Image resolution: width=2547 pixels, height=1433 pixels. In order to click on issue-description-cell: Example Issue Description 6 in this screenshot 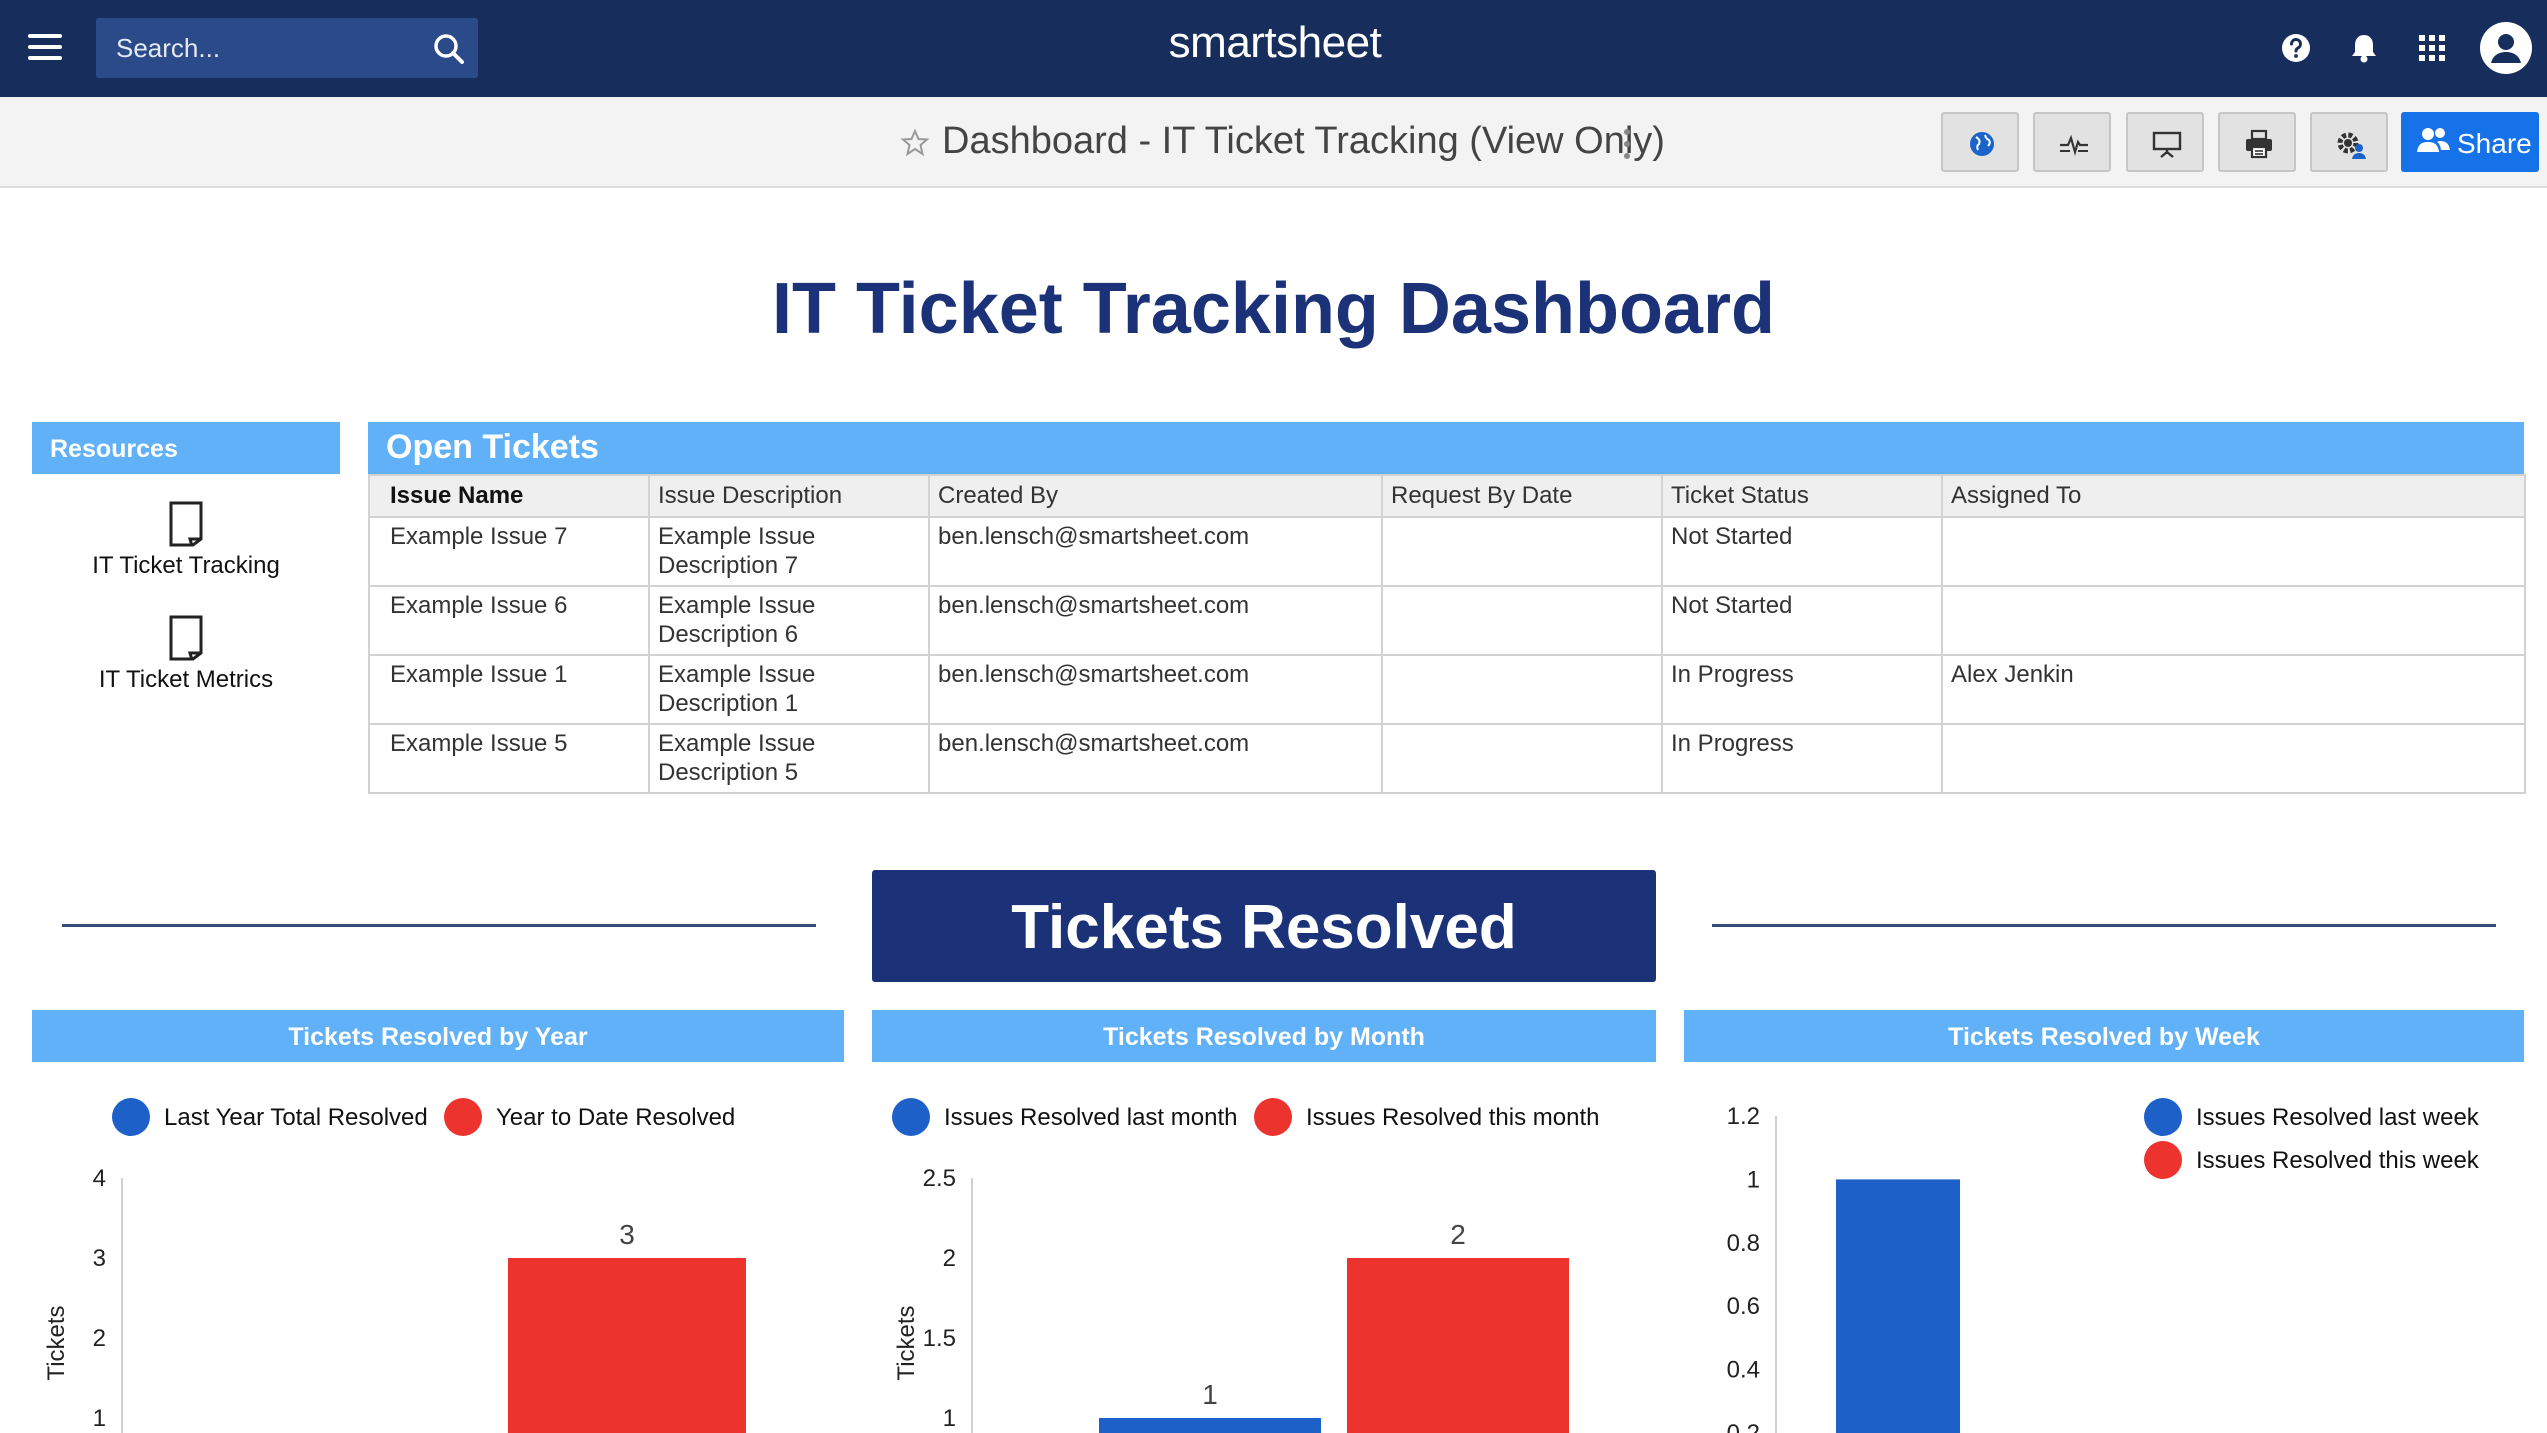, I will do `click(789, 620)`.